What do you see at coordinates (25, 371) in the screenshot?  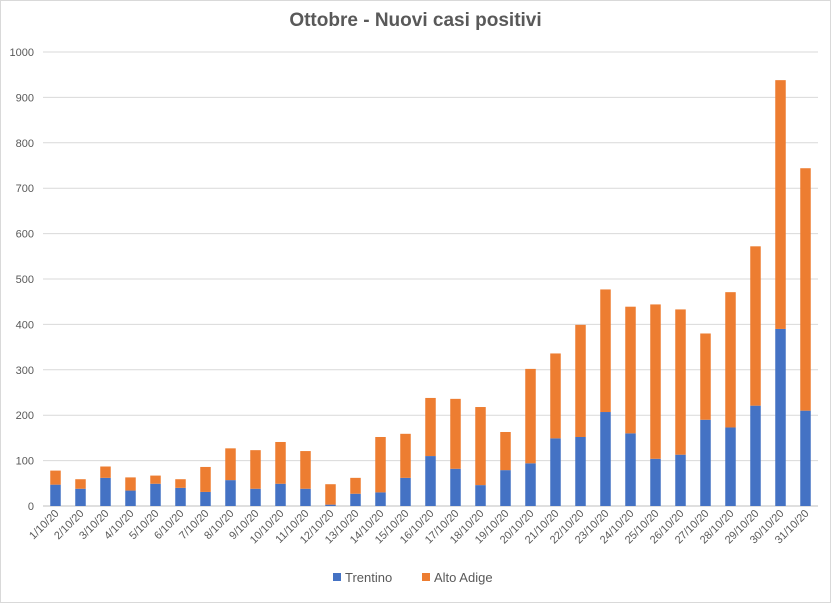 I see `y-tick-label: 300` at bounding box center [25, 371].